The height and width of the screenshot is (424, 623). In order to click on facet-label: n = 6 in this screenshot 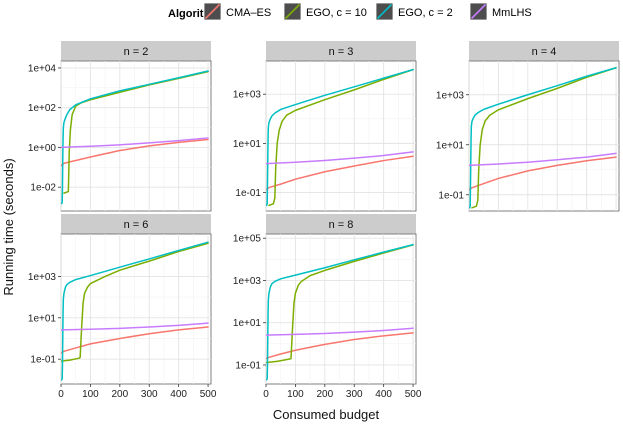, I will do `click(136, 225)`.